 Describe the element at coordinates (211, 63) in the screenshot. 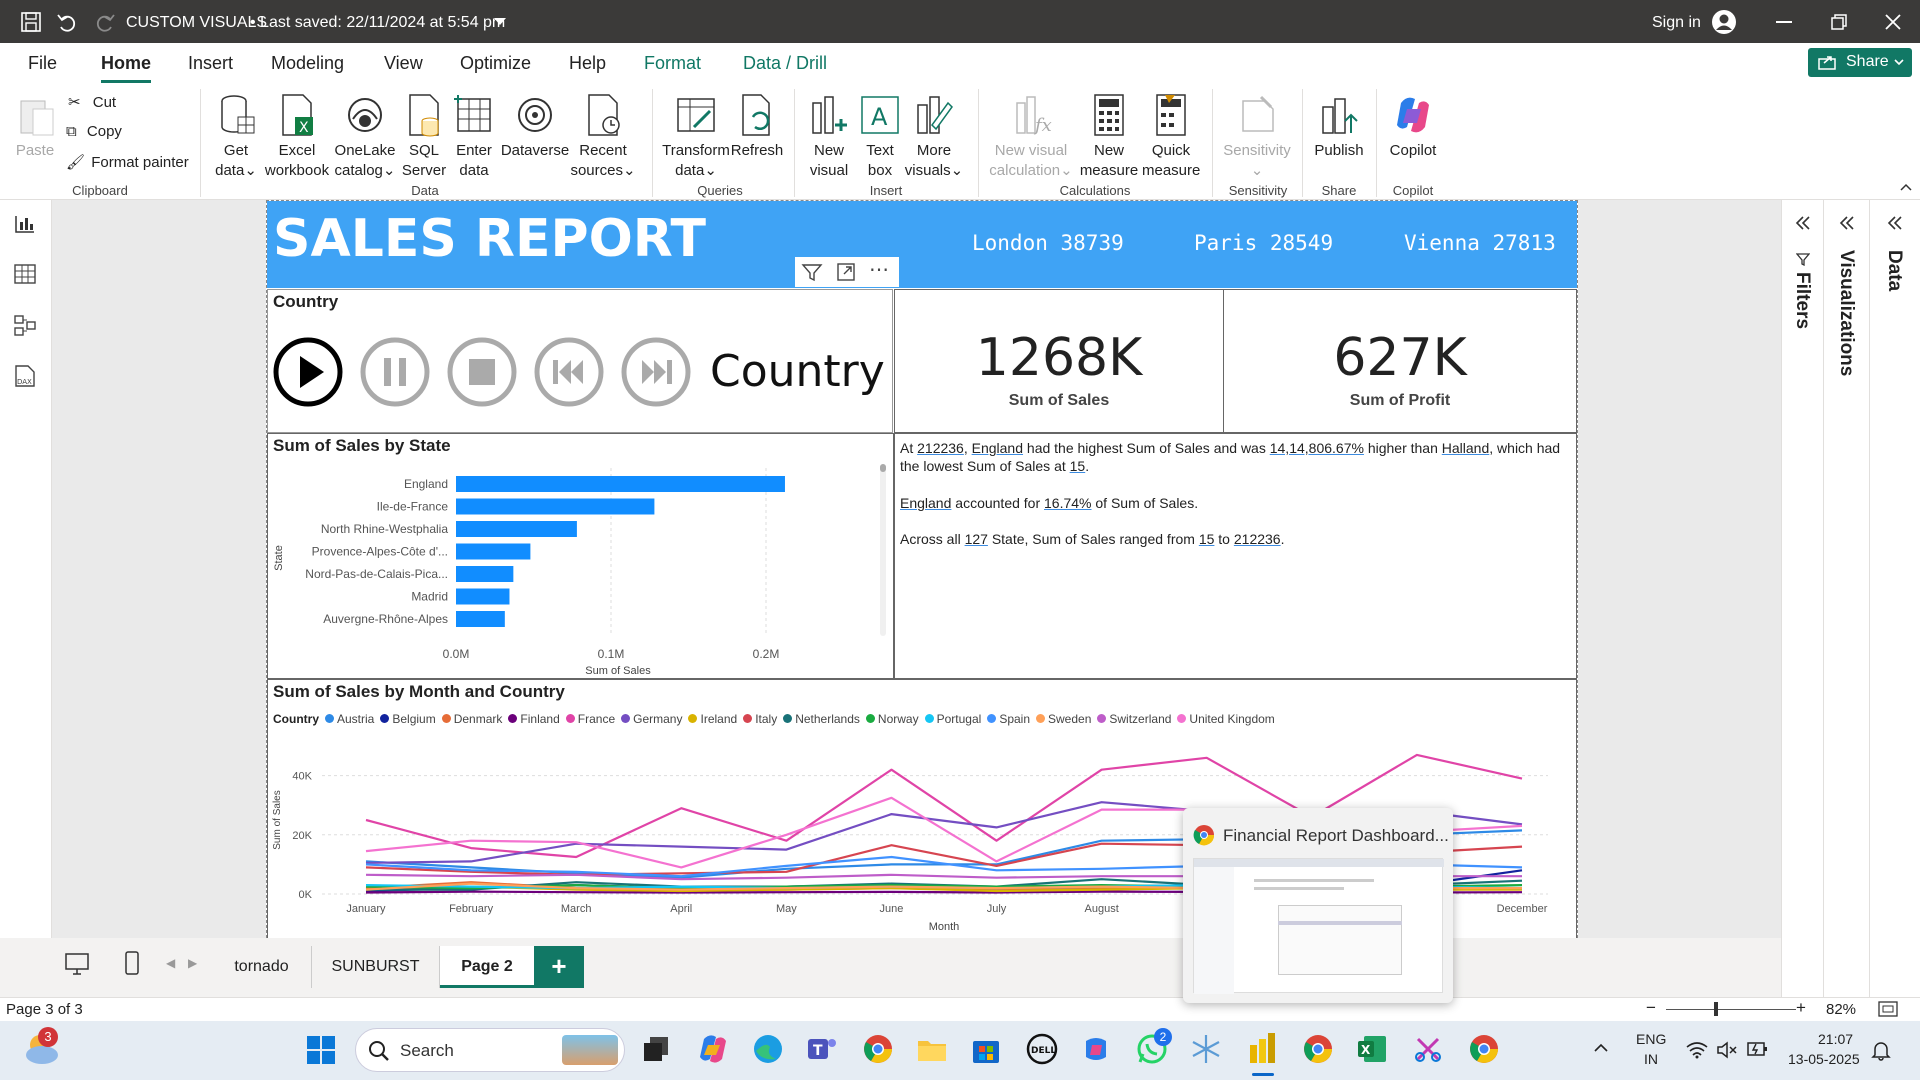

I see `menu-insert: Insert` at that location.